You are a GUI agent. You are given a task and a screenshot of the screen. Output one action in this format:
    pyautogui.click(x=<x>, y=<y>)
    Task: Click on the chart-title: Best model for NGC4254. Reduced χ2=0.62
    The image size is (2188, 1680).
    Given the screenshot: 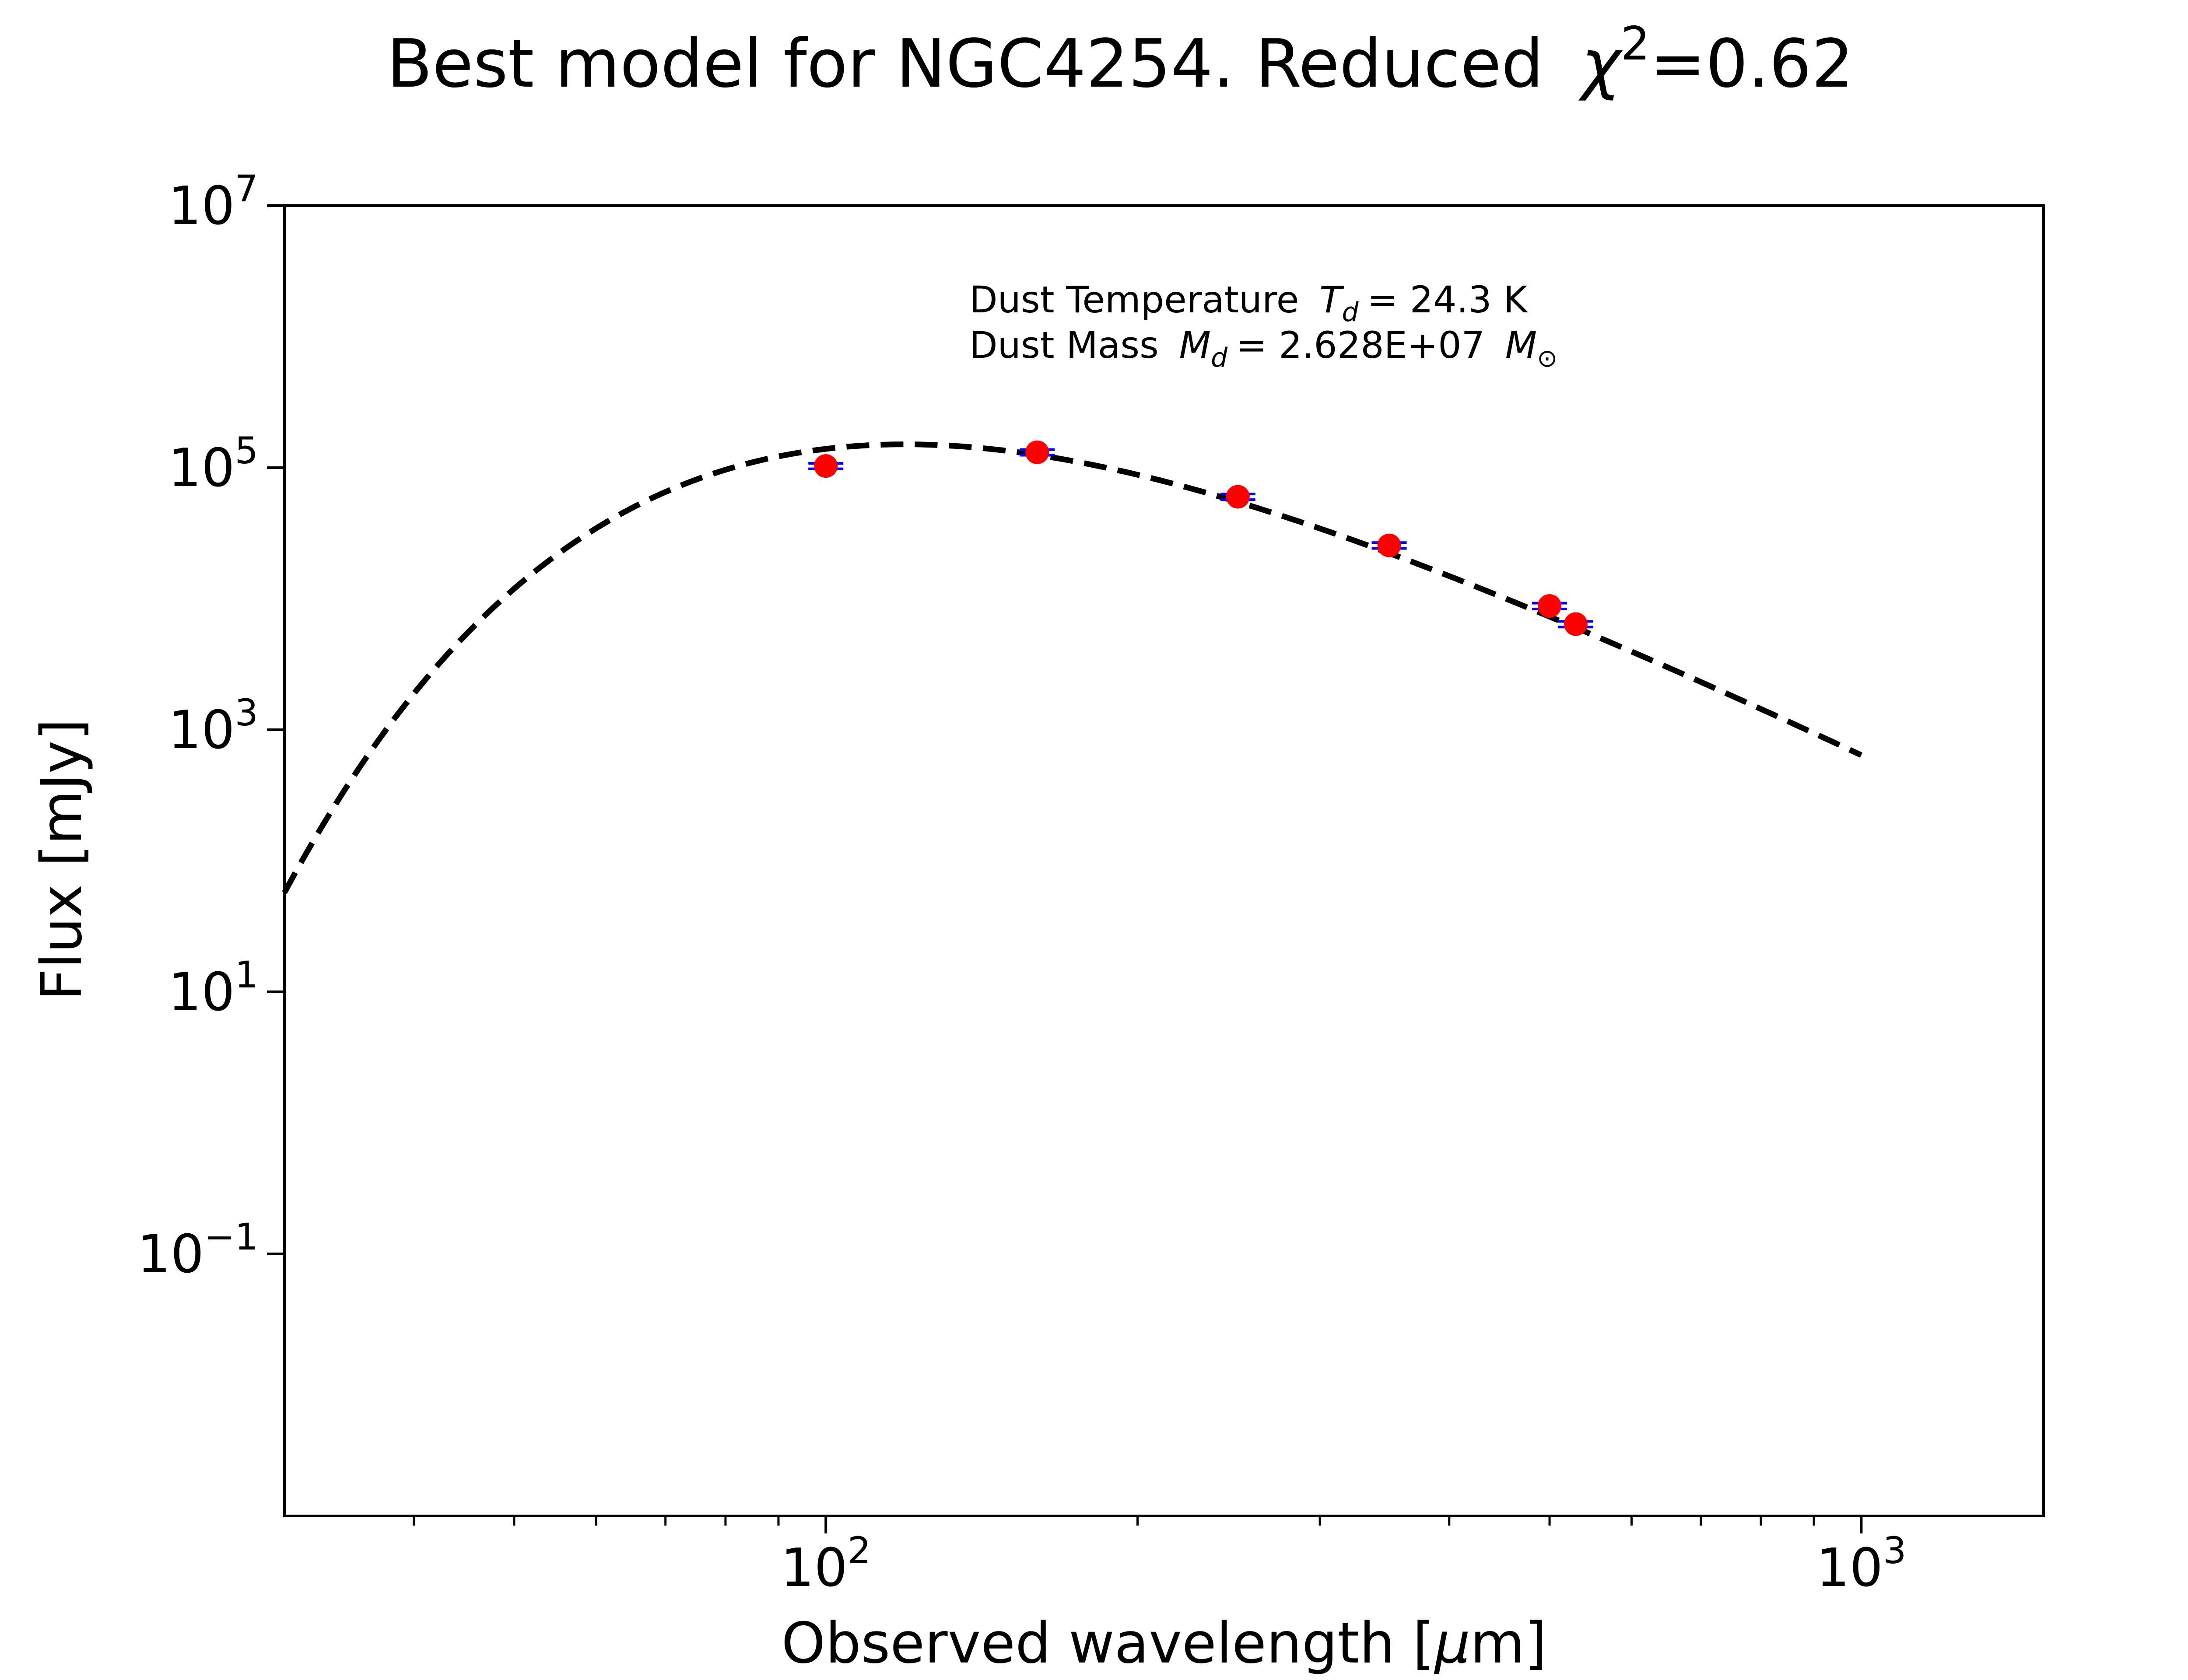 What is the action you would take?
    pyautogui.click(x=1120, y=59)
    